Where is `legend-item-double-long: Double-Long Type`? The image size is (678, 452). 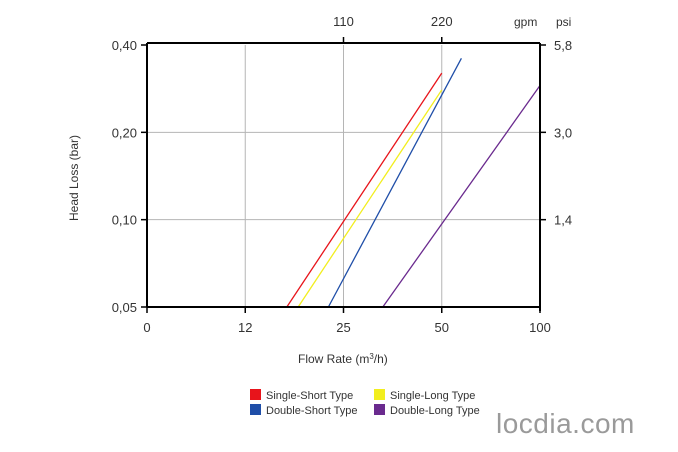
legend-item-double-long: Double-Long Type is located at coordinates (427, 410).